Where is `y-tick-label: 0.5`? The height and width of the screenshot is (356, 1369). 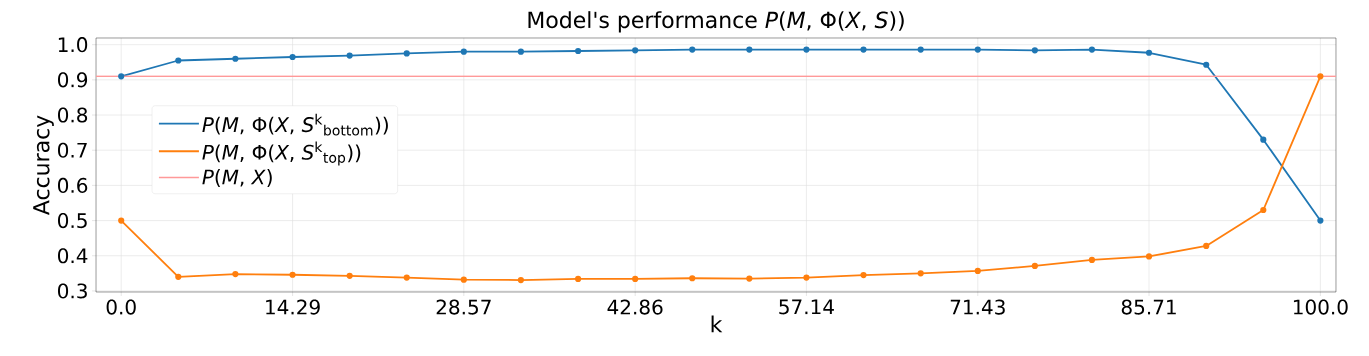
y-tick-label: 0.5 is located at coordinates (72, 221).